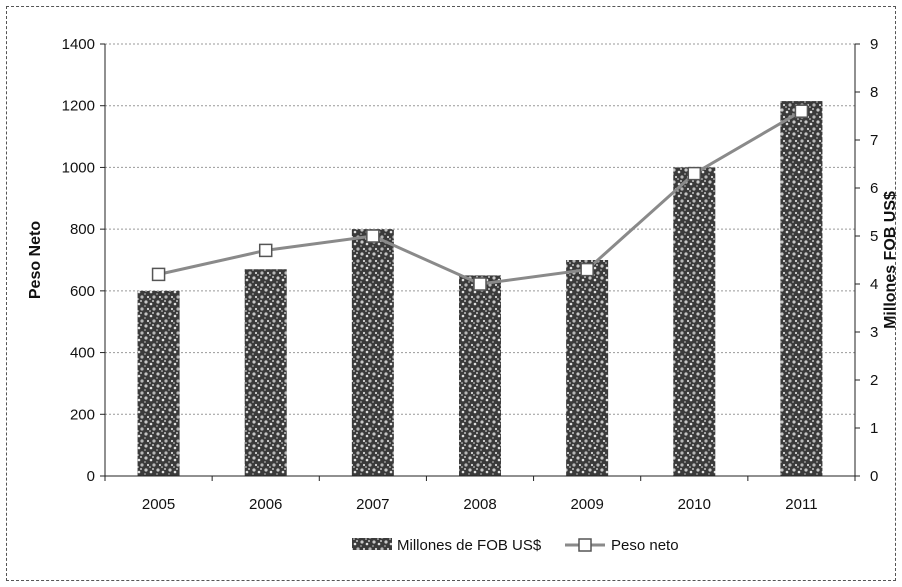 This screenshot has height=587, width=902. Describe the element at coordinates (586, 504) in the screenshot. I see `x-tick-label: 2009` at that location.